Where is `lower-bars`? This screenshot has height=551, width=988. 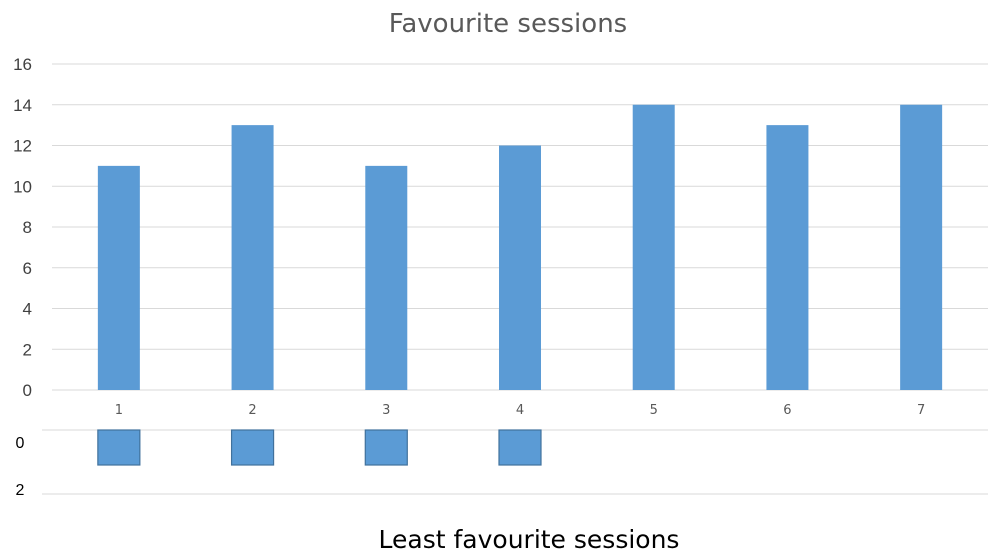
lower-bars is located at coordinates (319, 447).